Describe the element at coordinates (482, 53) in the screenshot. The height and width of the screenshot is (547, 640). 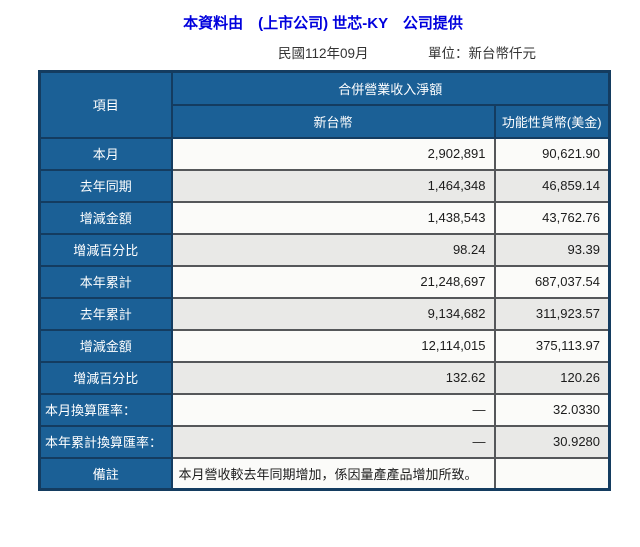
I see `report-unit: 單位：新台幣仟元` at that location.